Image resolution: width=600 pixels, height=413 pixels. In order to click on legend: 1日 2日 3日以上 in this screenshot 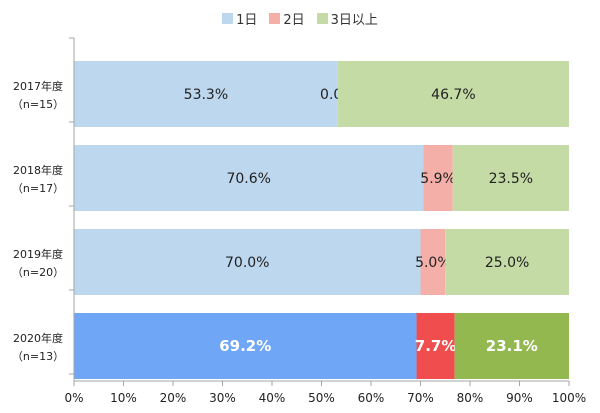, I will do `click(300, 18)`.